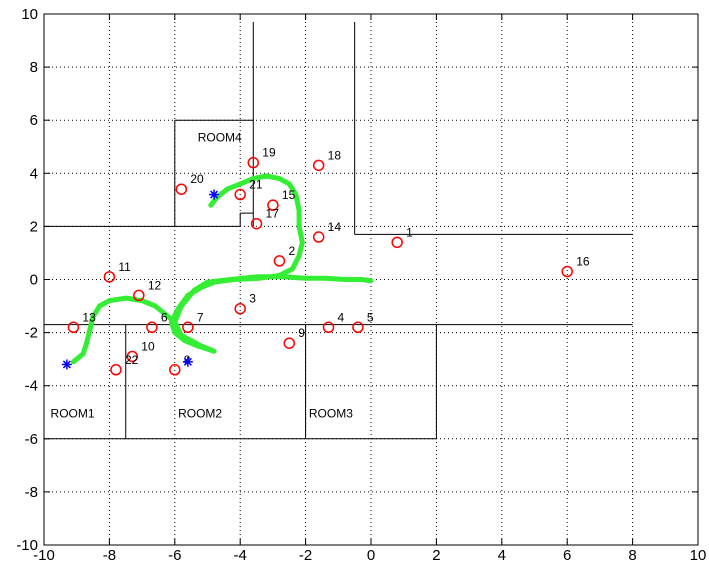 This screenshot has height=561, width=709. What do you see at coordinates (109, 554) in the screenshot?
I see `x-tick-label: -8` at bounding box center [109, 554].